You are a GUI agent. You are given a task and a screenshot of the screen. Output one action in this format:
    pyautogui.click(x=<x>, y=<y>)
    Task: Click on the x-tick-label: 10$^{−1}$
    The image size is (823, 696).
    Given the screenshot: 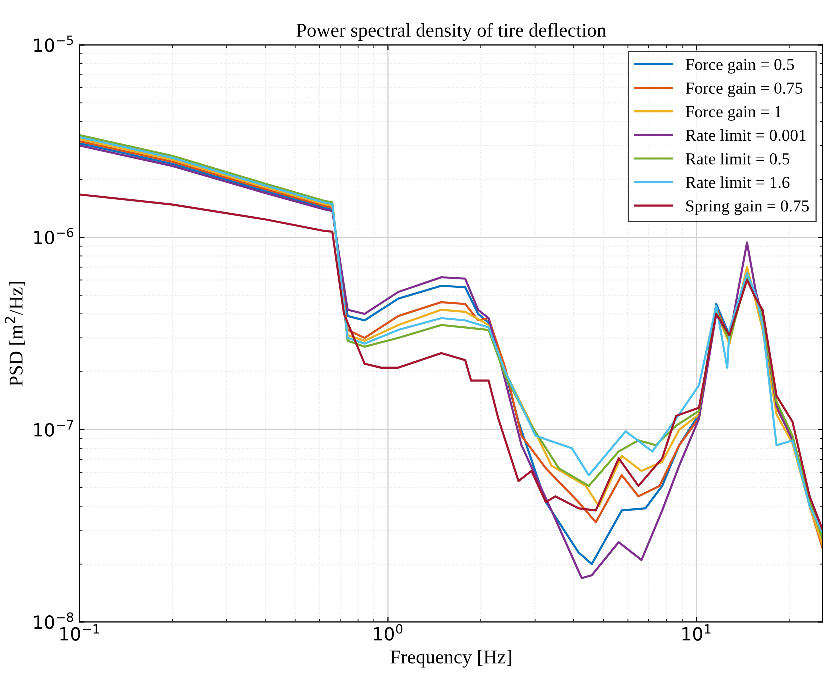 What is the action you would take?
    pyautogui.click(x=80, y=632)
    